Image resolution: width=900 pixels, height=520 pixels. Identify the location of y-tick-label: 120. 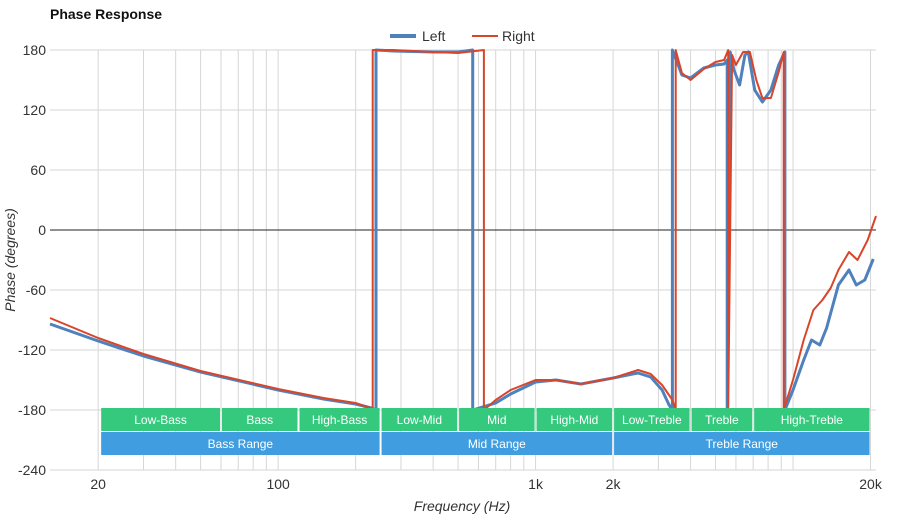
(35, 110).